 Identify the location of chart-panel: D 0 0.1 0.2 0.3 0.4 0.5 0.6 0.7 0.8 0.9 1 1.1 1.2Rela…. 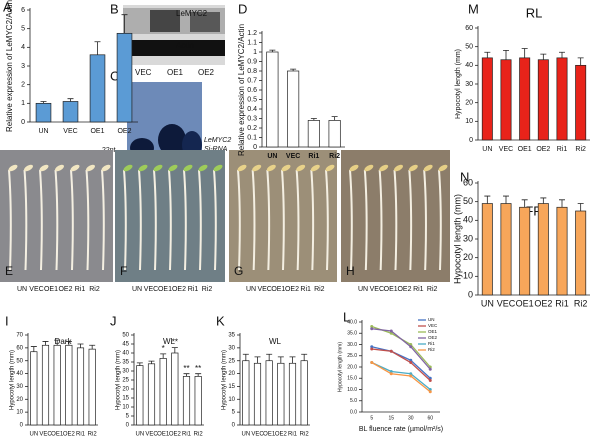
(291, 80).